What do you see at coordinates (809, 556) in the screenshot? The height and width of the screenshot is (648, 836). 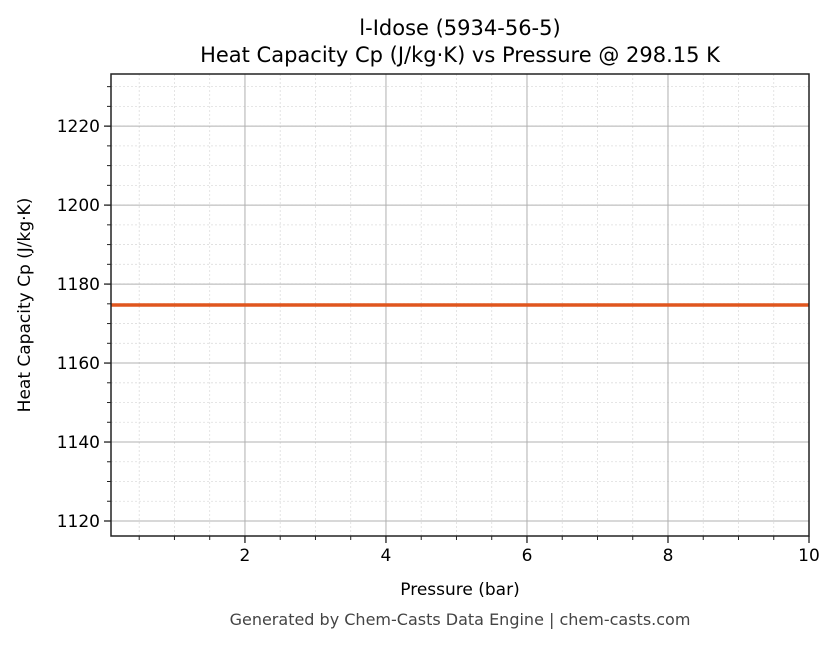 I see `x-tick-label: 10` at bounding box center [809, 556].